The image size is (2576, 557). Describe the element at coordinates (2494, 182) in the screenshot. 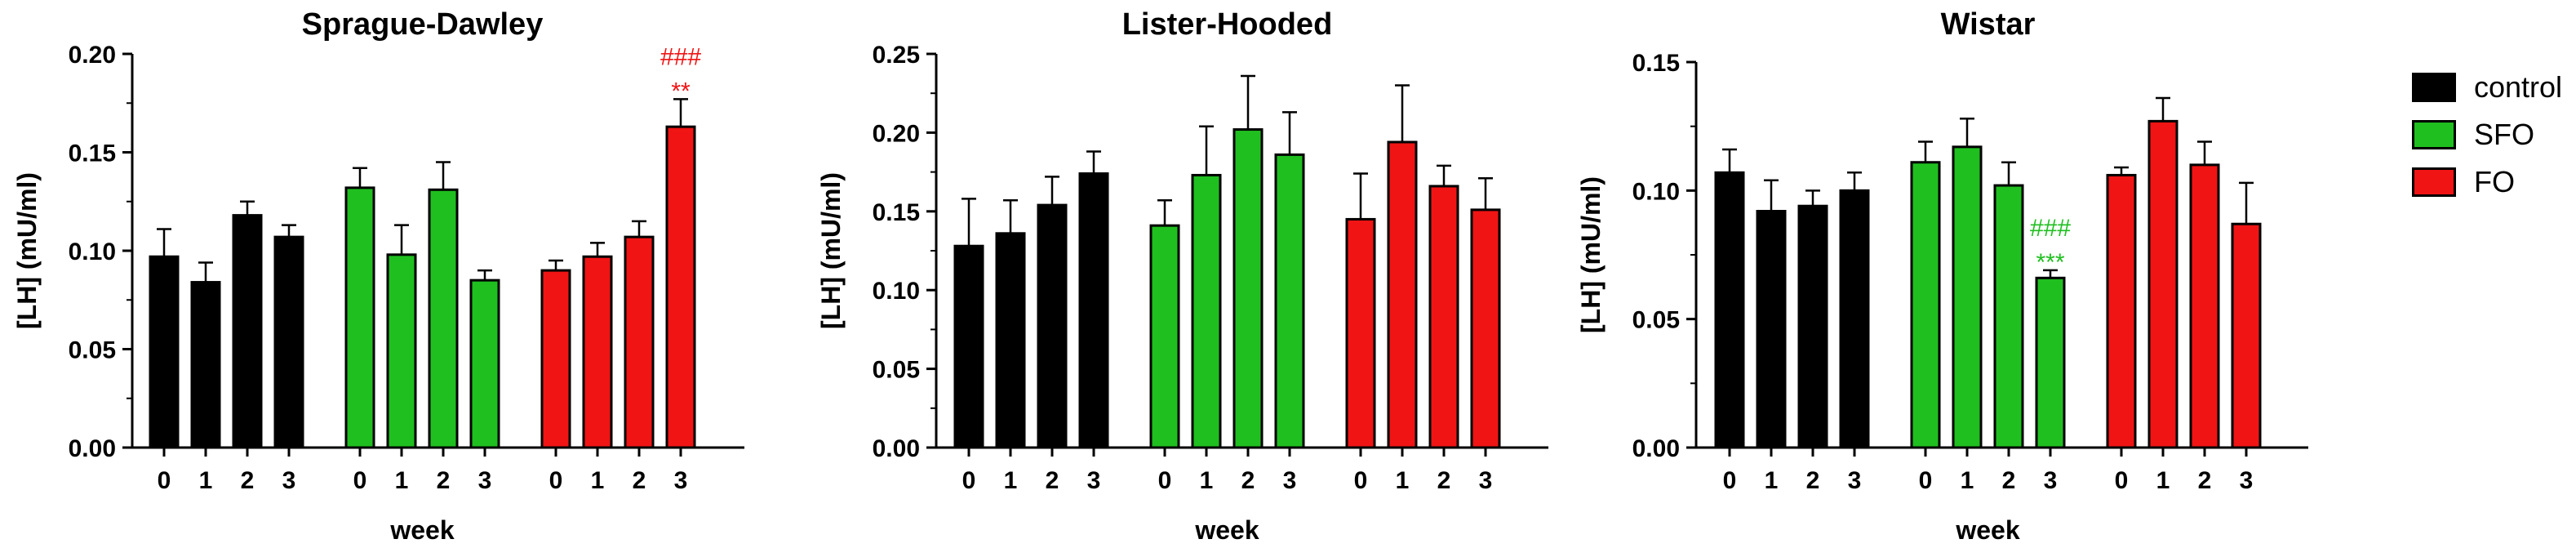

I see `legend-label-fo: FO` at that location.